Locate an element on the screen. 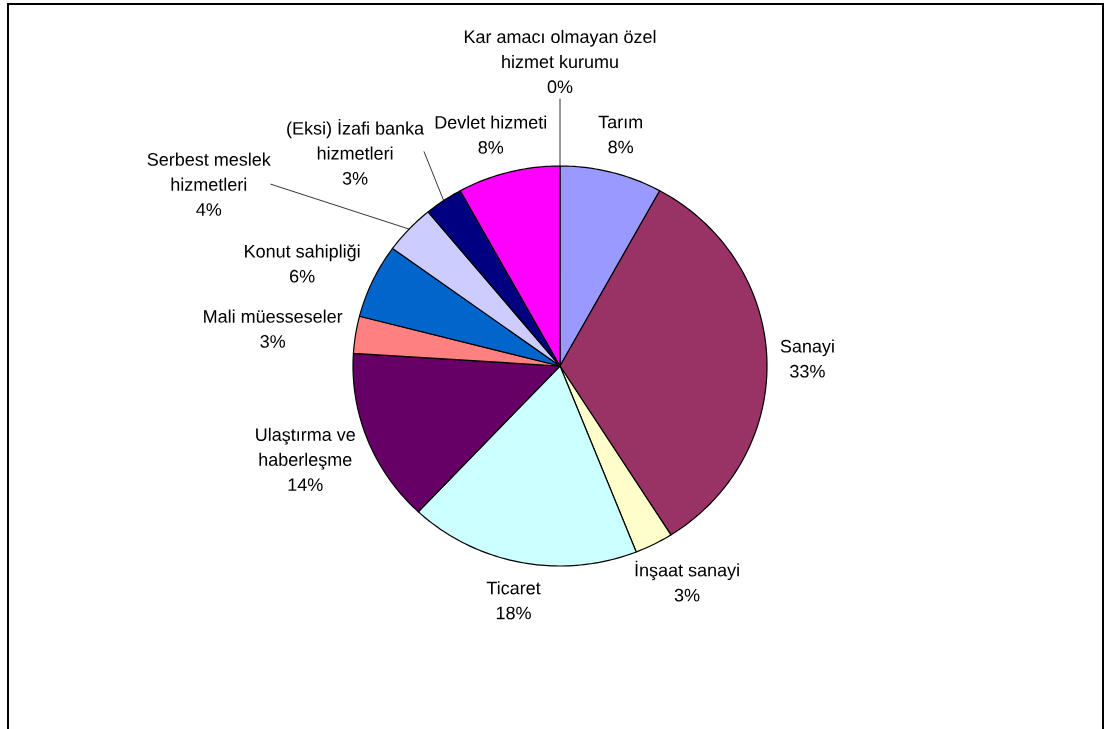 The image size is (1107, 729). slice-label: Serbest meslek hizmetleri is located at coordinates (209, 171).